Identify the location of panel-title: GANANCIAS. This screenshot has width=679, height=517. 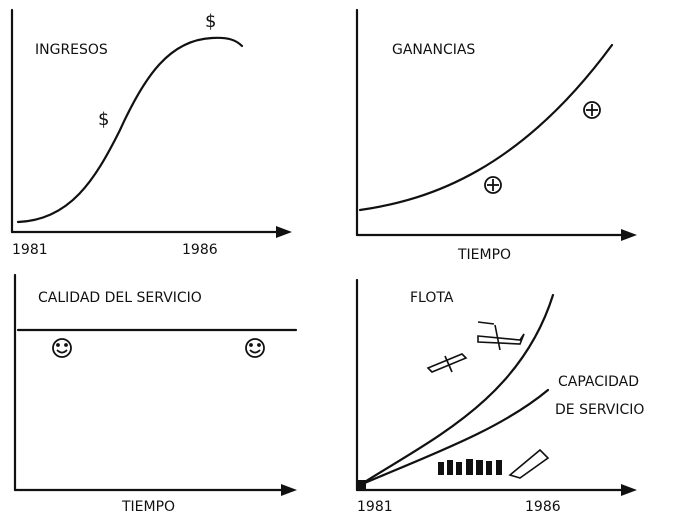
(433, 50).